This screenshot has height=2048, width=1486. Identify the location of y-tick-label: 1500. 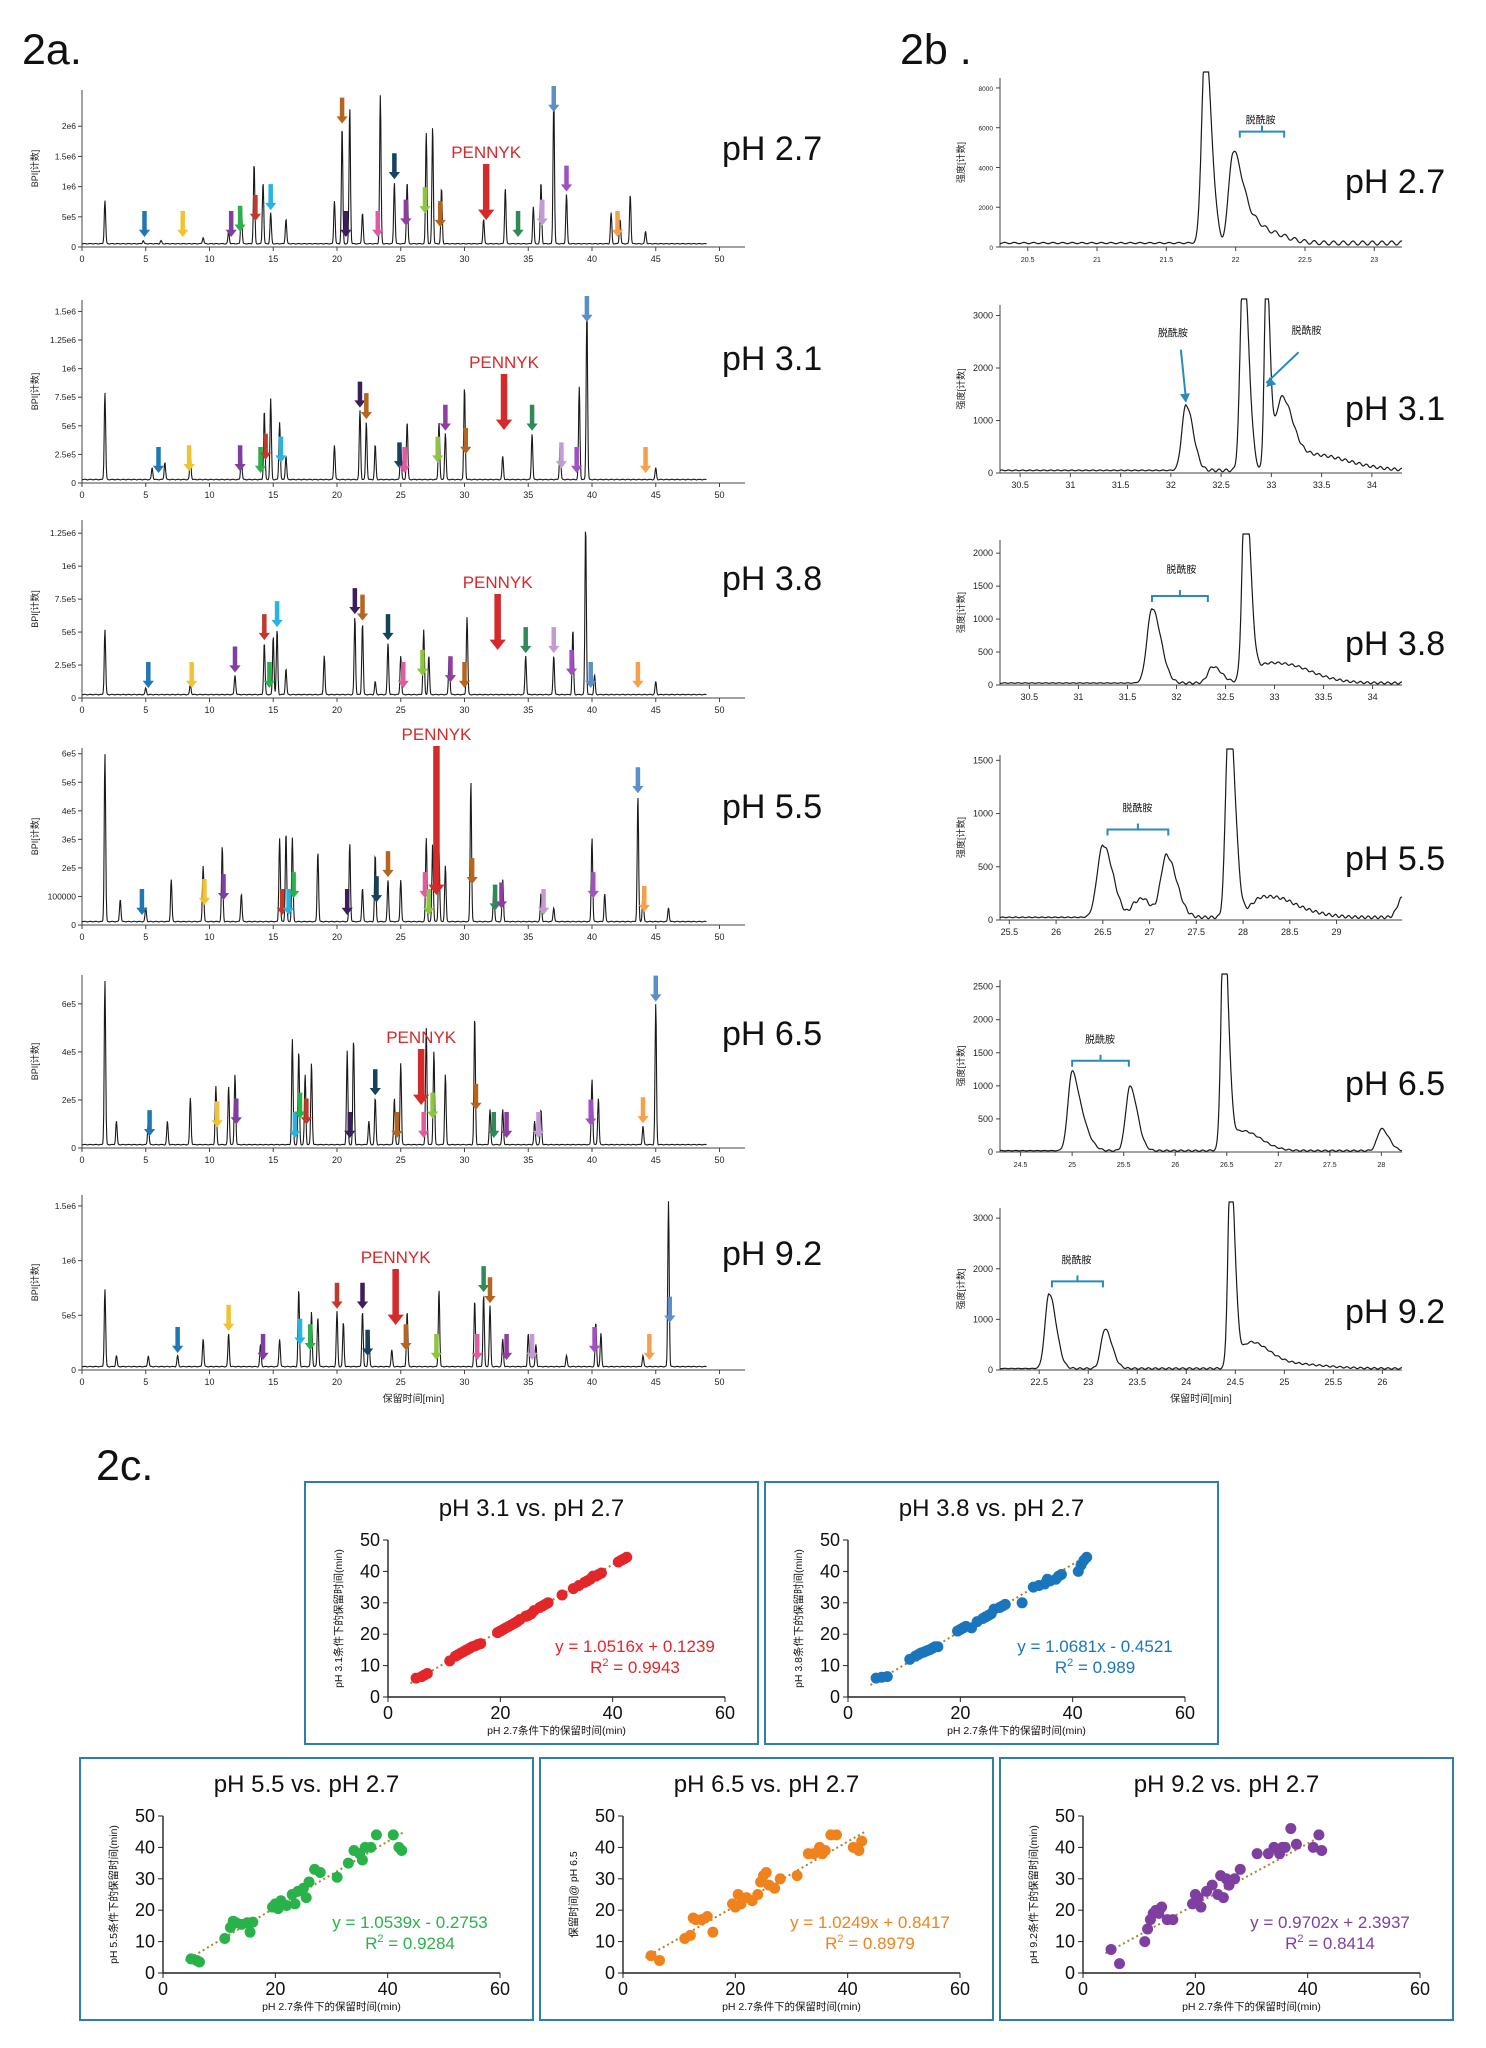
(983, 1053).